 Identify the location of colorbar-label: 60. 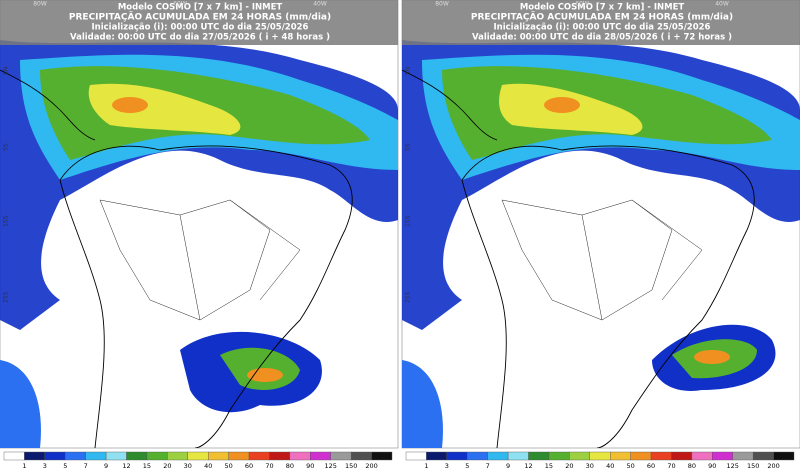
(249, 466).